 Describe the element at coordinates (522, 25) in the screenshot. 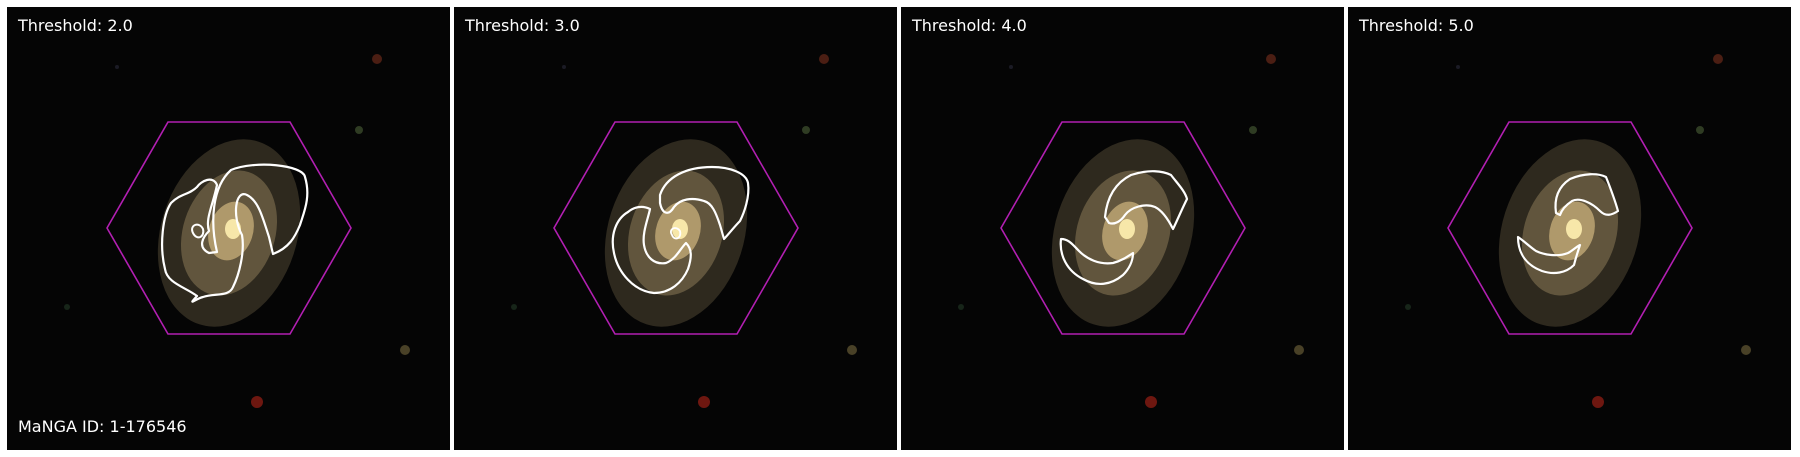

I see `threshold-label: Threshold: 3.0` at that location.